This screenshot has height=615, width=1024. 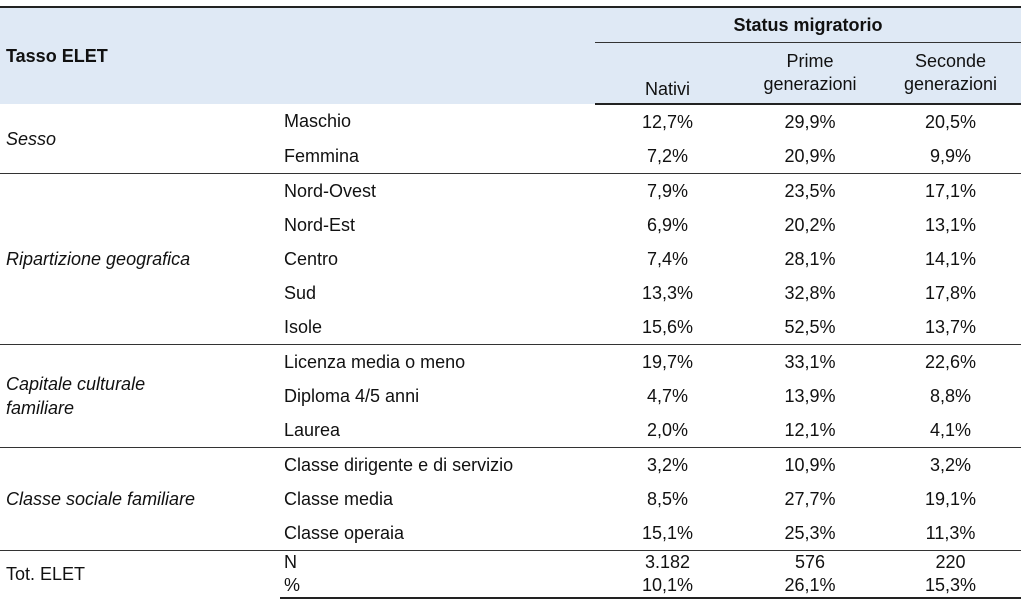 I want to click on category-cell: Sud, so click(x=300, y=292).